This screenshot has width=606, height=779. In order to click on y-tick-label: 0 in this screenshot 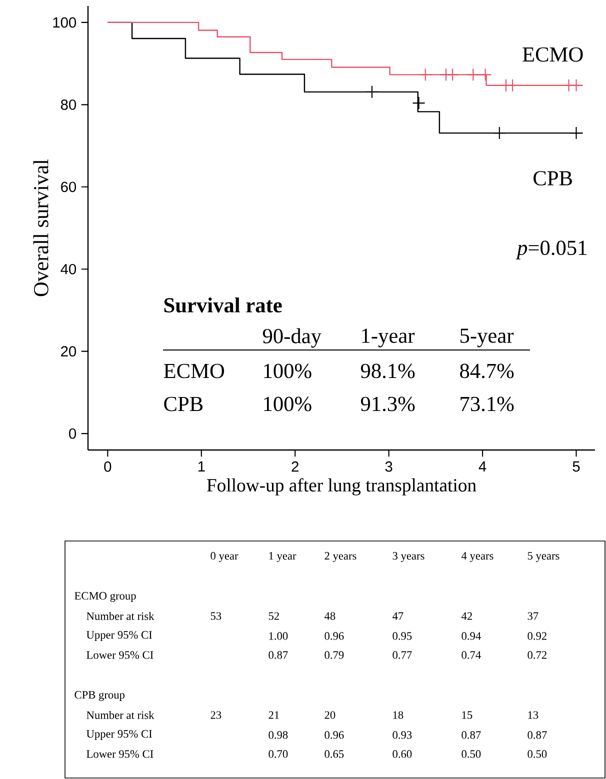, I will do `click(72, 433)`.